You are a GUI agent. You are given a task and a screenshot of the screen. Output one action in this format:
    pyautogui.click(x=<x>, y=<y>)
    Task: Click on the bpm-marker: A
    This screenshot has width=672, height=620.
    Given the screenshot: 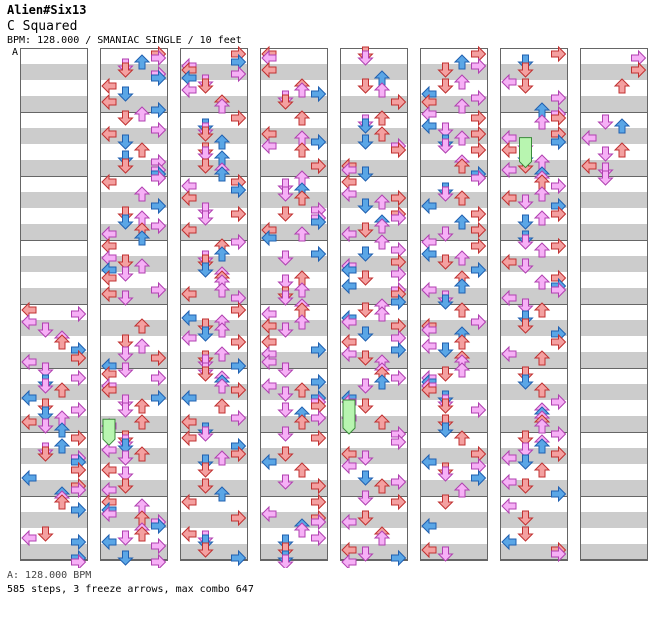 What is the action you would take?
    pyautogui.click(x=15, y=52)
    